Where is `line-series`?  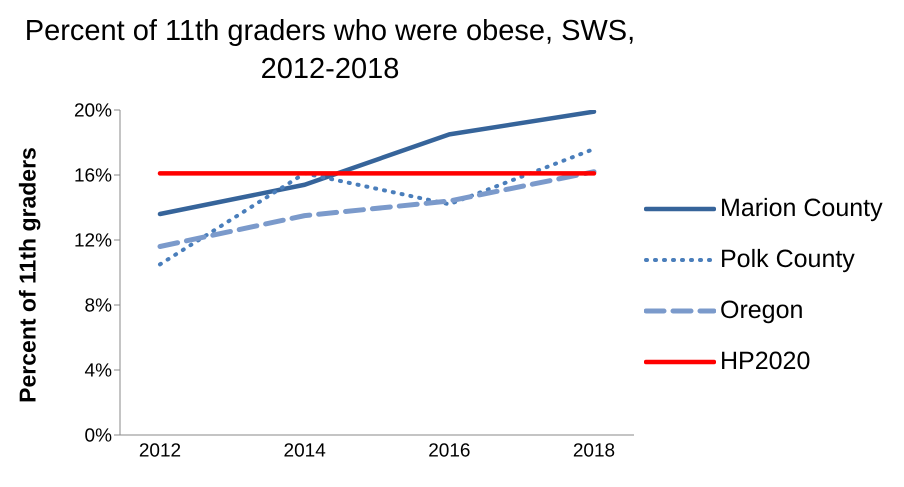 line-series is located at coordinates (377, 163).